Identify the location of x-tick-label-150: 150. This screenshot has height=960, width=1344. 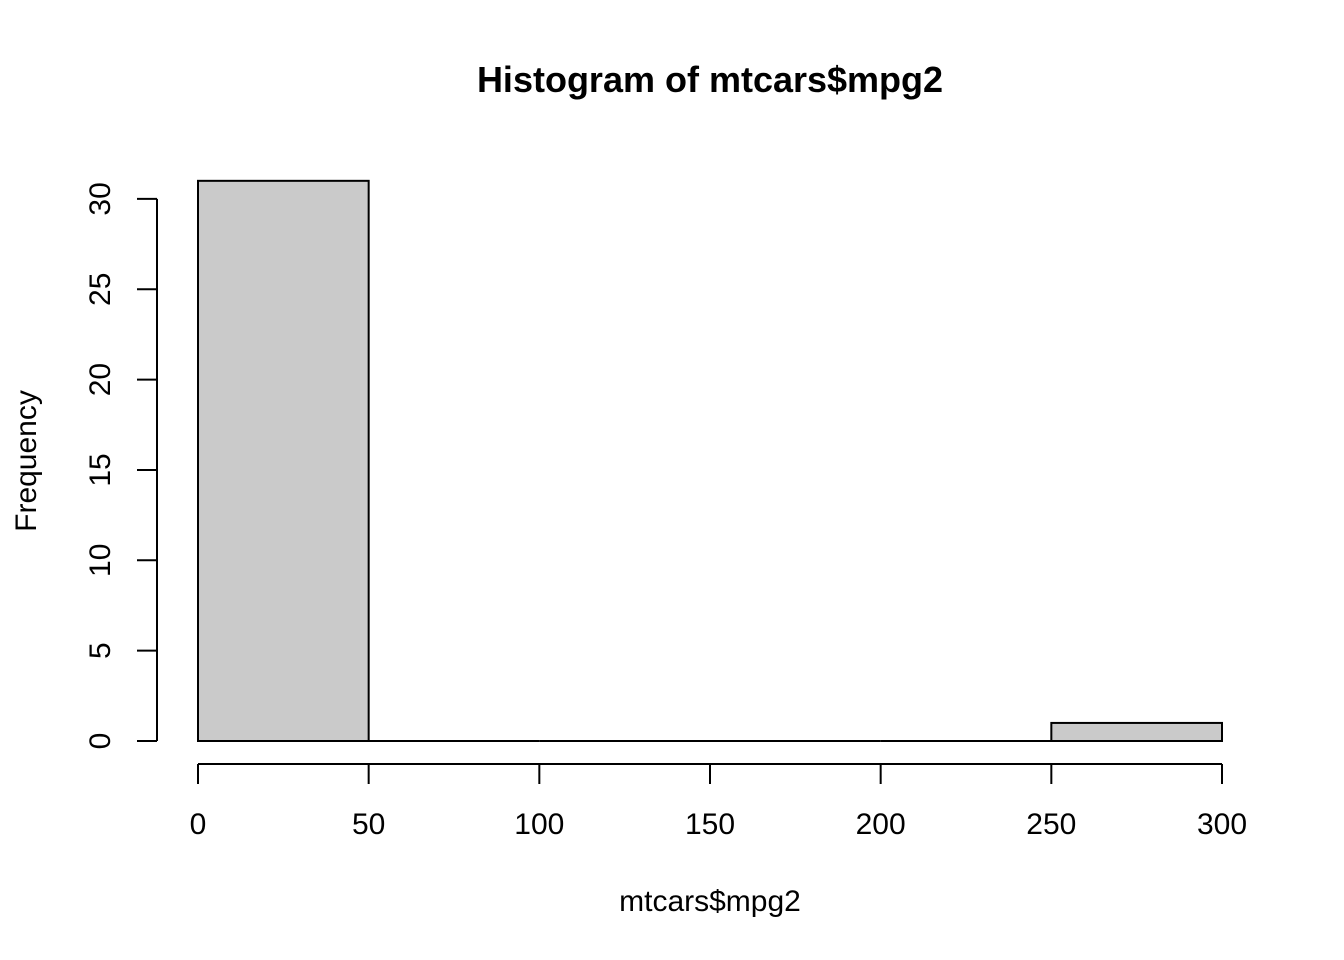
(710, 824).